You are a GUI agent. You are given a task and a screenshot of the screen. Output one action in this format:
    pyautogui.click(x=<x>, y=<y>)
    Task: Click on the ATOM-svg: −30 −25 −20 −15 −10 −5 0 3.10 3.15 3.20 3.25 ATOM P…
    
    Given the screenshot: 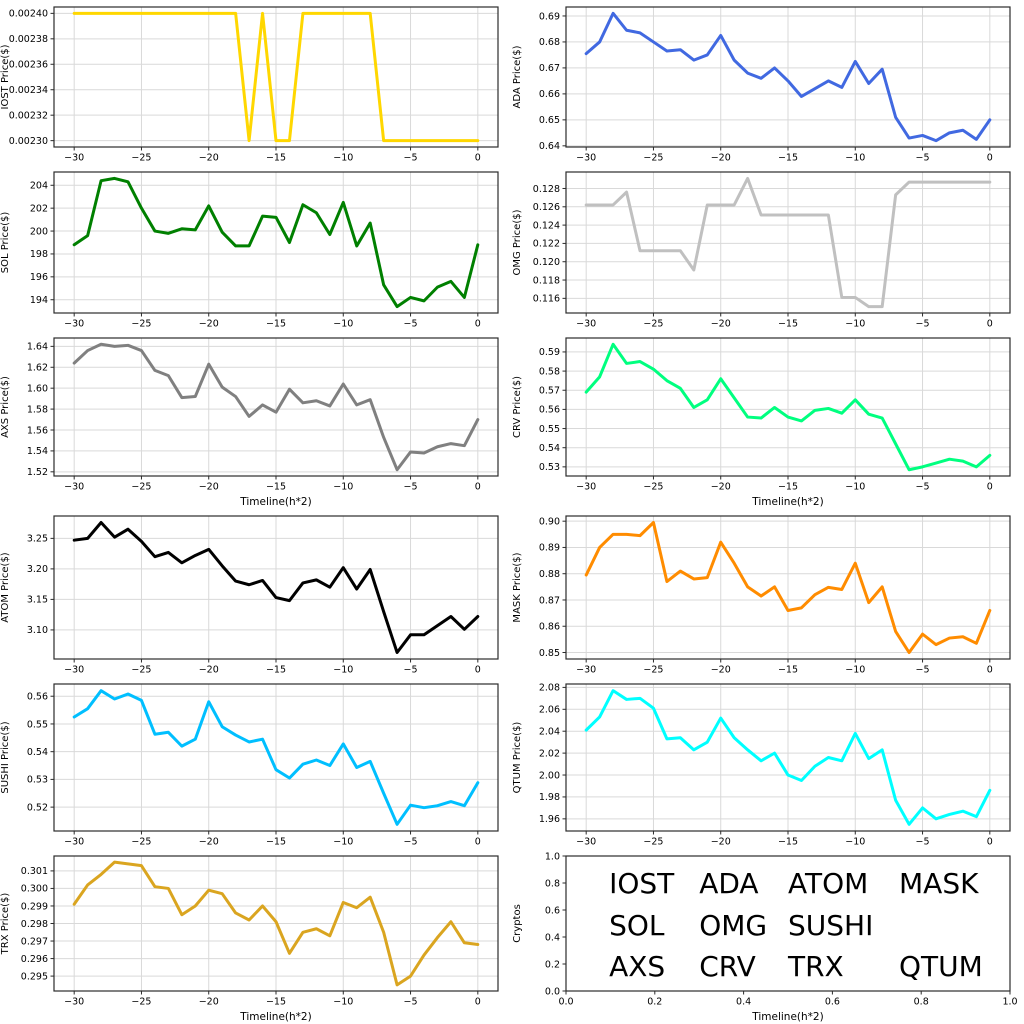 What is the action you would take?
    pyautogui.click(x=249, y=595)
    